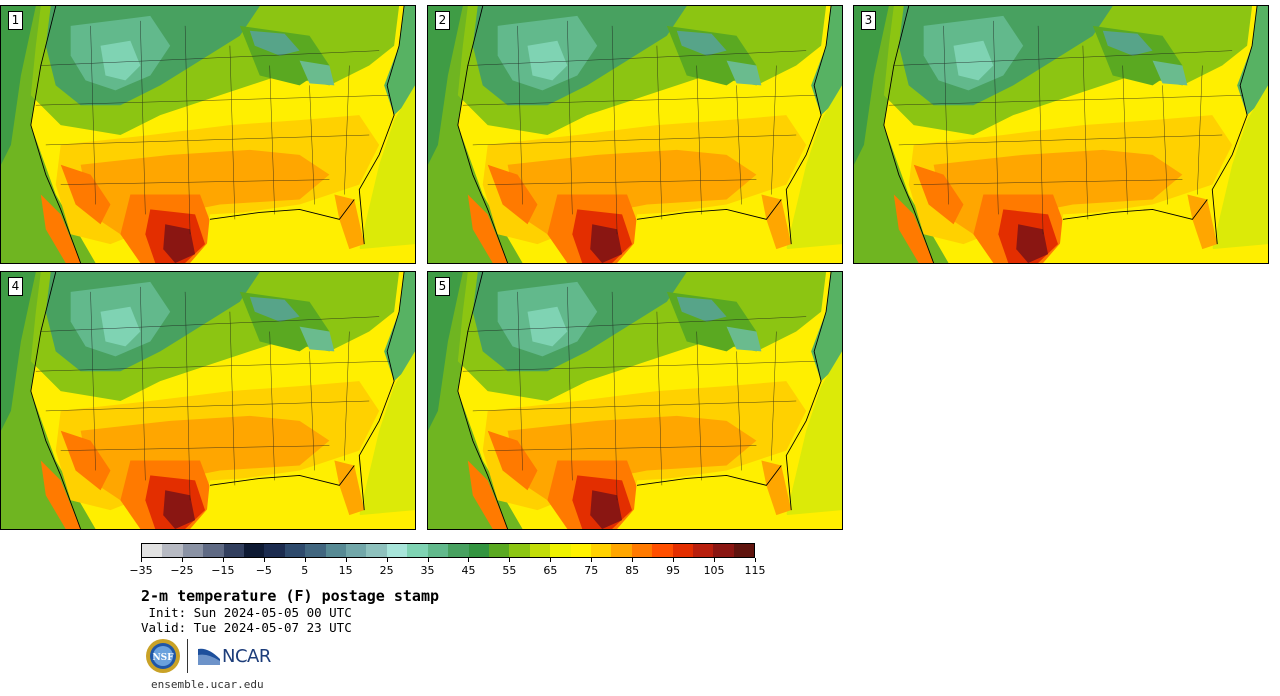 This screenshot has height=696, width=1280. Describe the element at coordinates (246, 612) in the screenshot. I see `init-time: Init: Sun 2024-05-05 00 UTC` at that location.